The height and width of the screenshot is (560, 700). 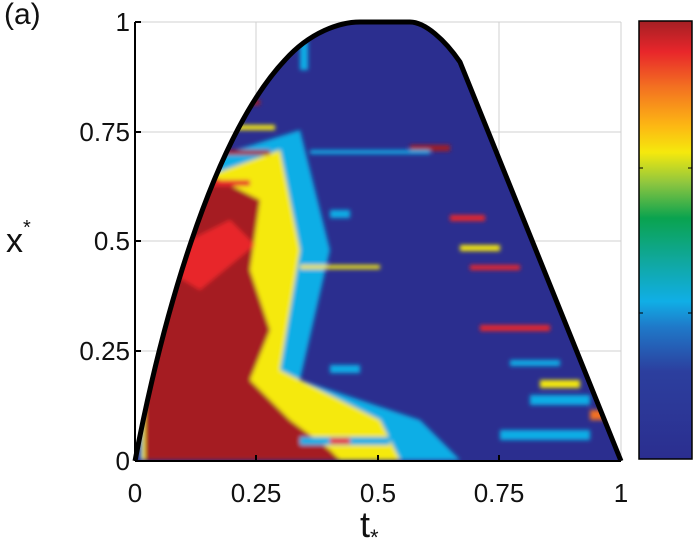 I want to click on panel-label: (a), so click(x=22, y=15).